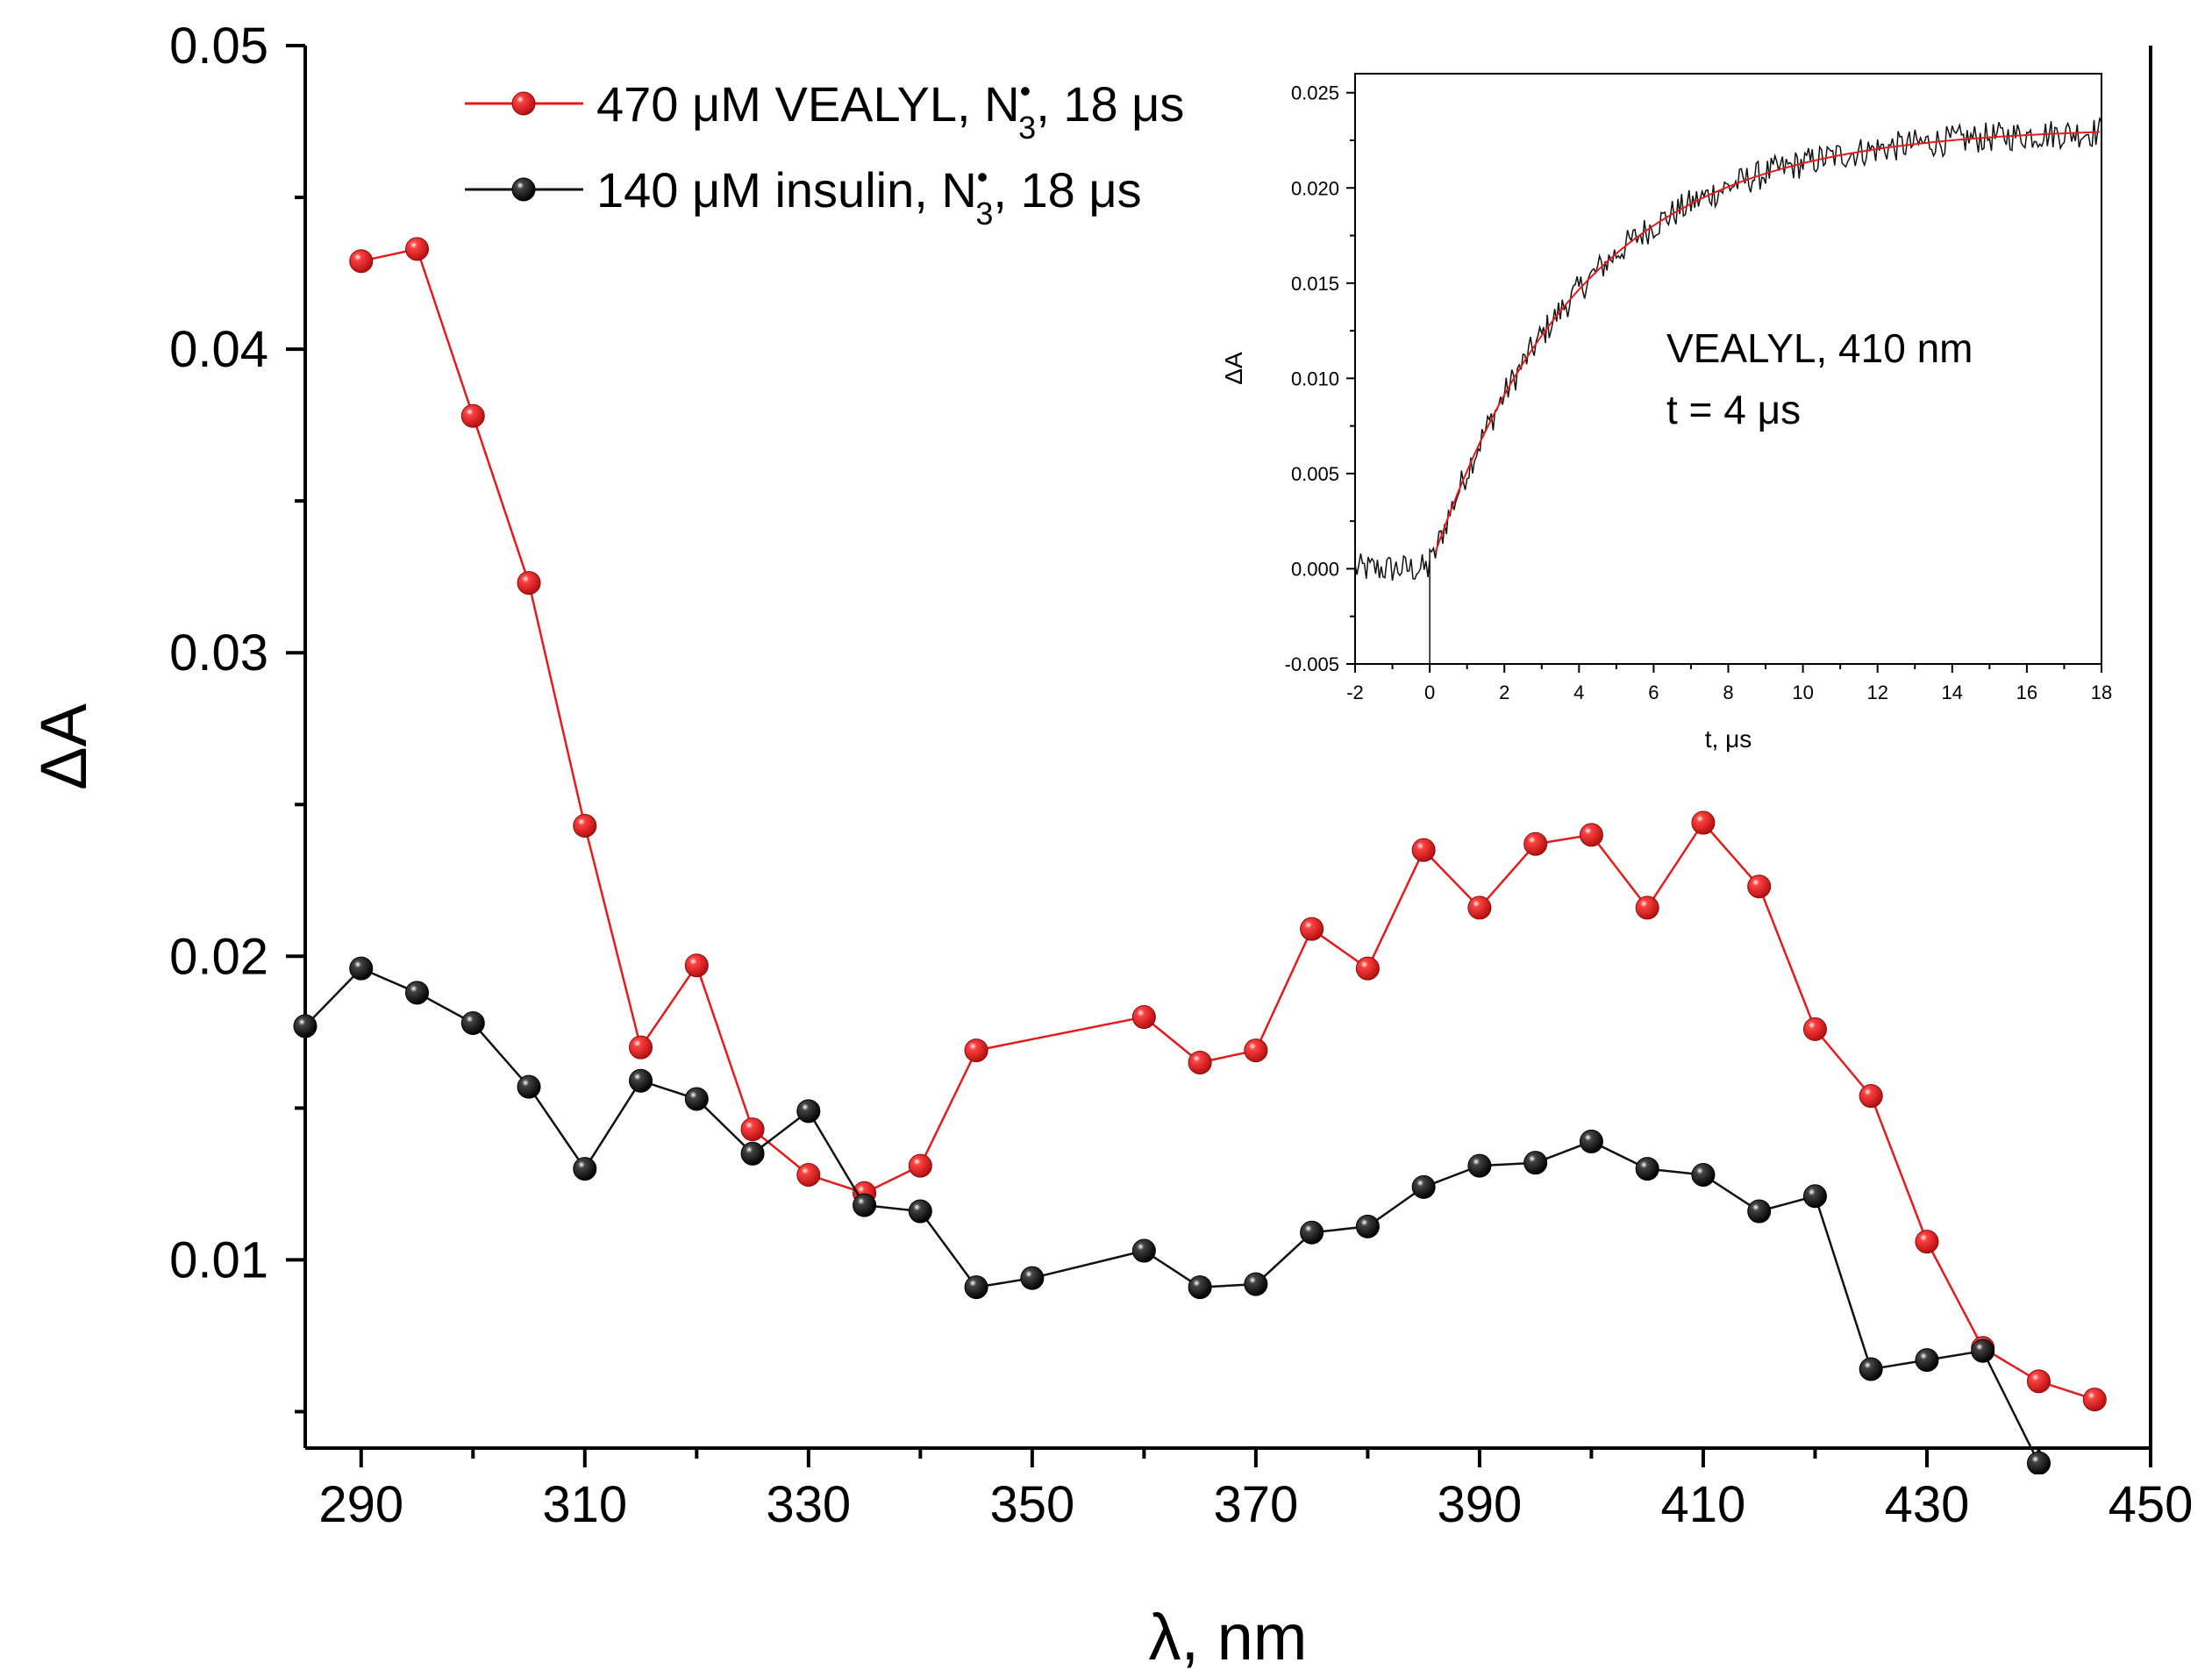 Image resolution: width=2212 pixels, height=1677 pixels. Describe the element at coordinates (2026, 692) in the screenshot. I see `inset-x-tick-label: 16` at that location.